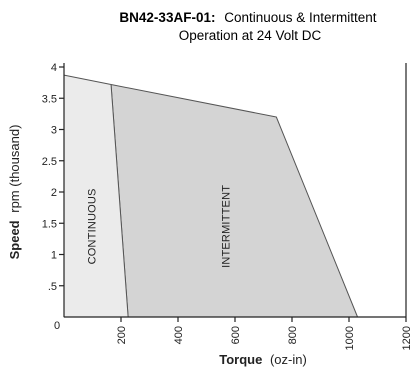 The width and height of the screenshot is (414, 368). I want to click on x-tick-label: 1000, so click(350, 338).